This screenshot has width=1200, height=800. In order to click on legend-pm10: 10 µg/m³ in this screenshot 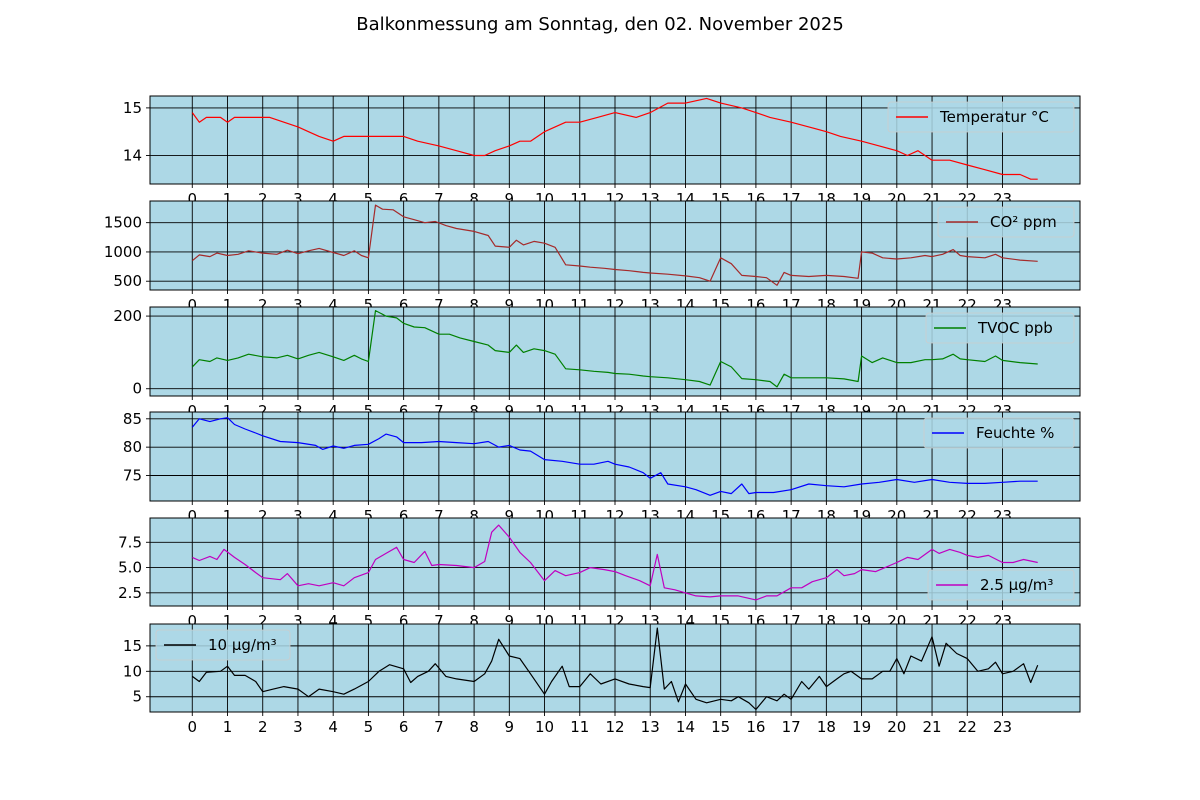, I will do `click(223, 645)`.